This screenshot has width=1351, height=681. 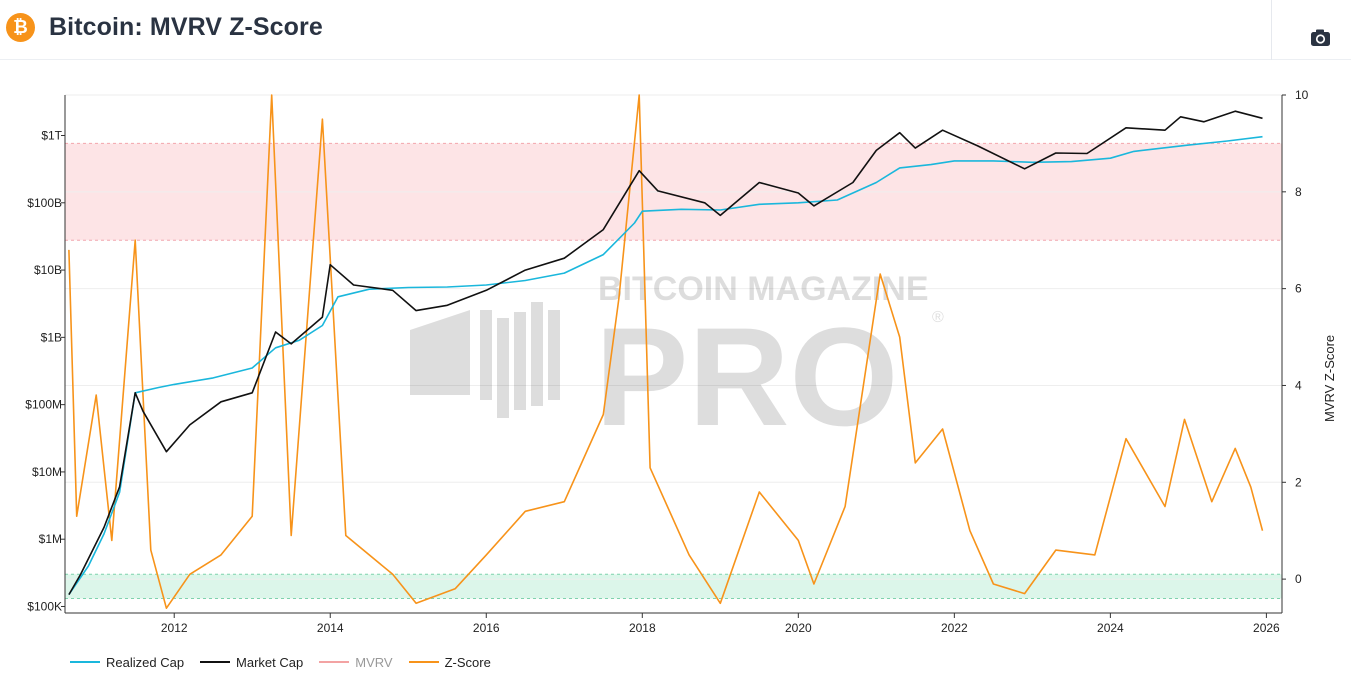 What do you see at coordinates (1271, 30) in the screenshot?
I see `header-divider` at bounding box center [1271, 30].